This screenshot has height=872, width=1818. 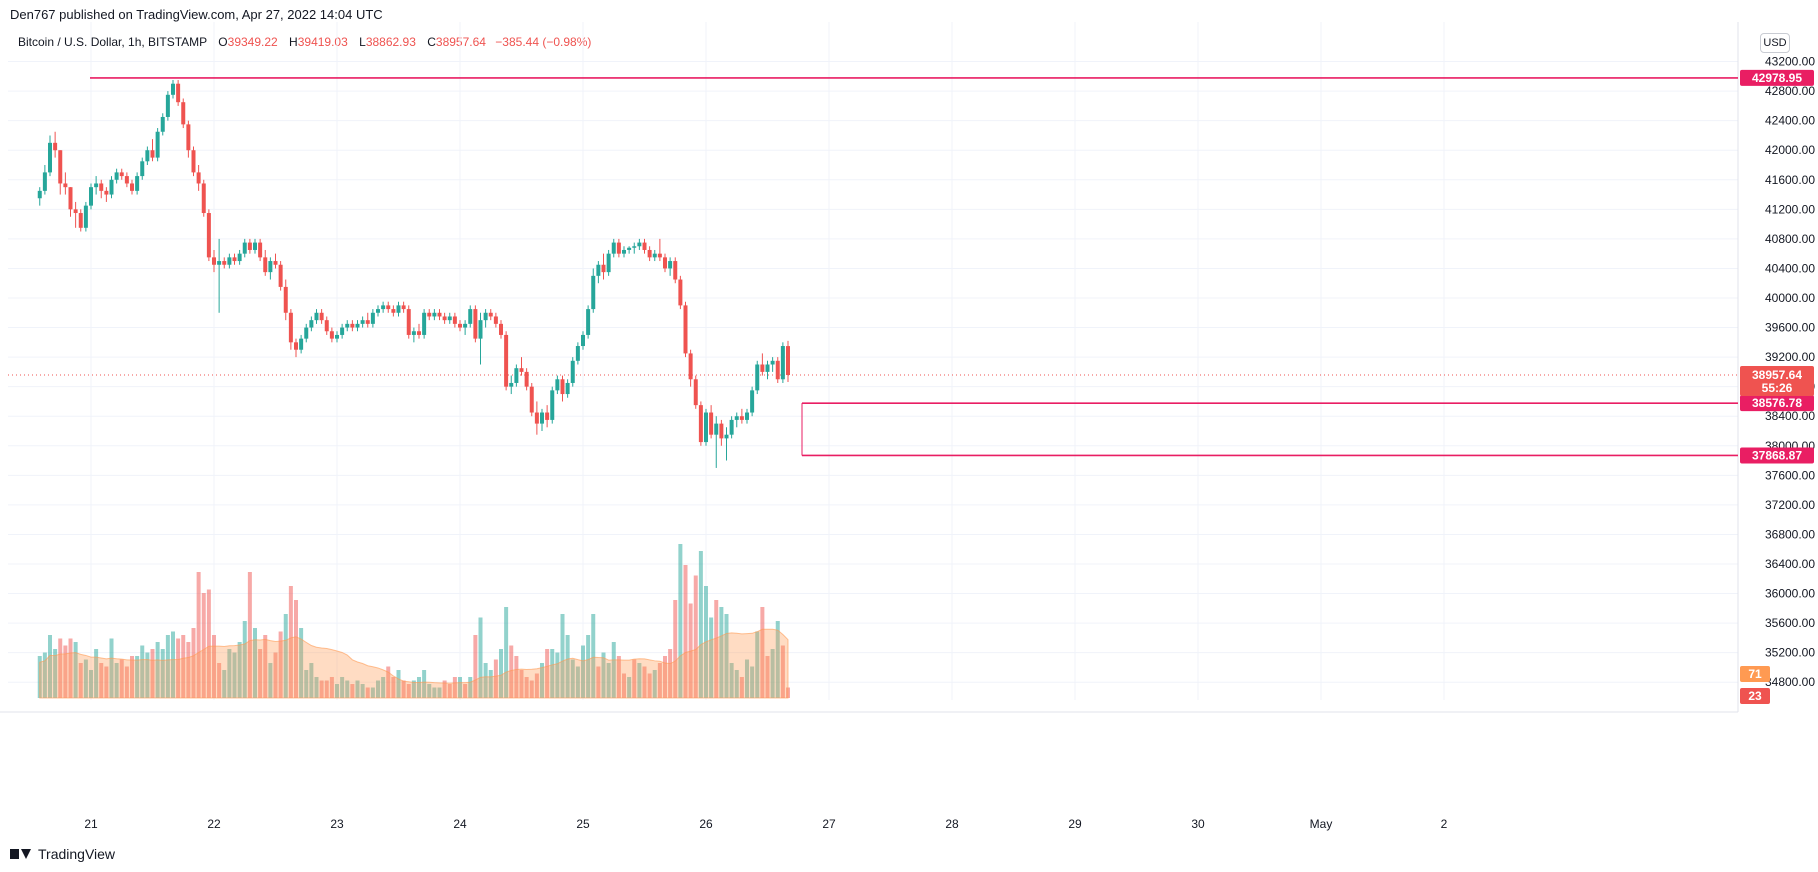 What do you see at coordinates (1775, 43) in the screenshot?
I see `currency-button: USD` at bounding box center [1775, 43].